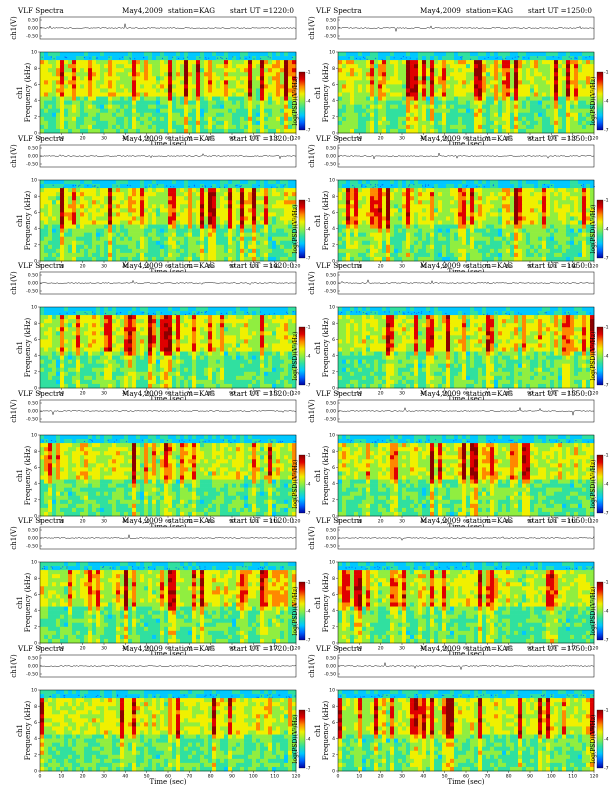  What do you see at coordinates (466, 281) in the screenshot?
I see `waveform-trace` at bounding box center [466, 281].